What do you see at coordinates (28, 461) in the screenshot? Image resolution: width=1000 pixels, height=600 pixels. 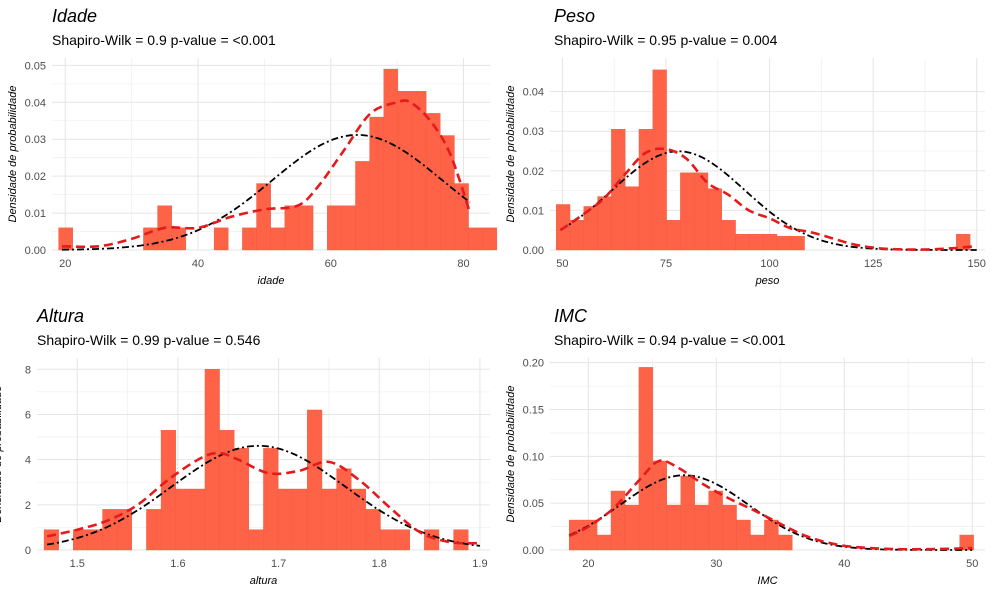 I see `y-tick-label: 4` at bounding box center [28, 461].